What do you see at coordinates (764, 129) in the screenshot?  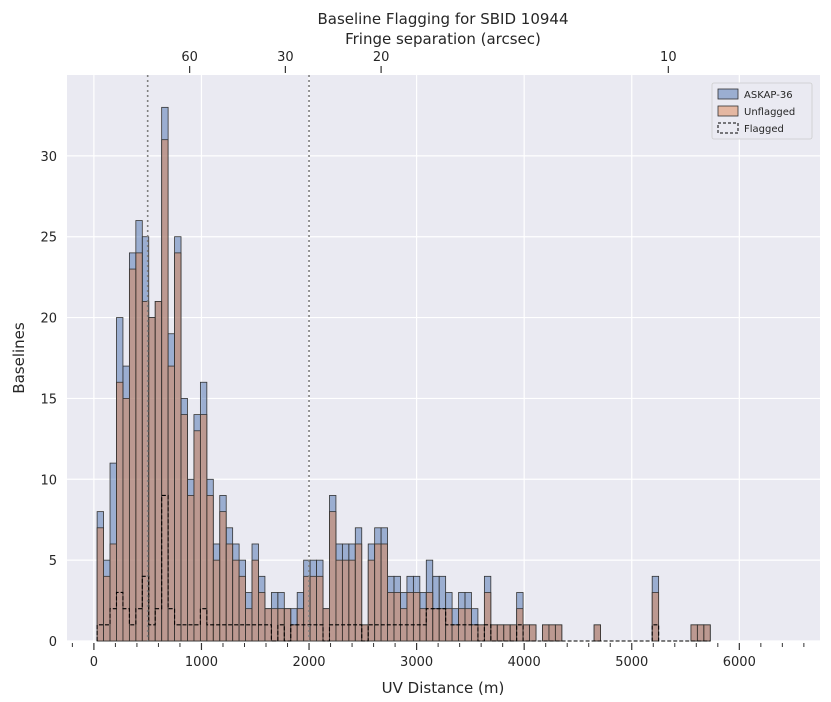 I see `legend-label-flagged: Flagged` at bounding box center [764, 129].